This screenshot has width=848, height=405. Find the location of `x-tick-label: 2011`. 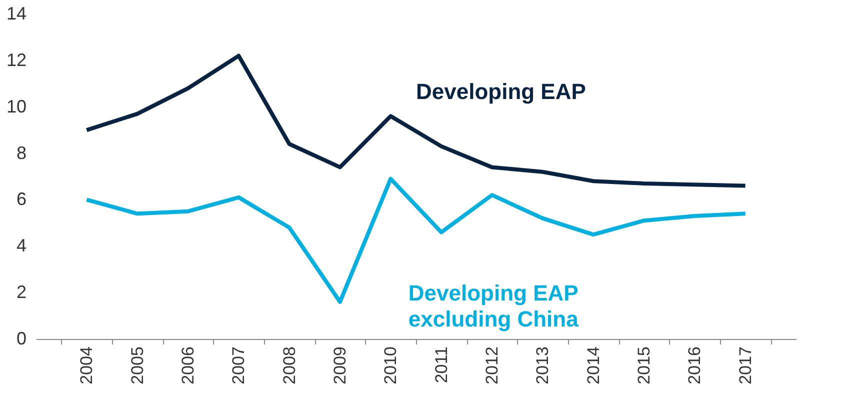

x-tick-label: 2011 is located at coordinates (441, 365).